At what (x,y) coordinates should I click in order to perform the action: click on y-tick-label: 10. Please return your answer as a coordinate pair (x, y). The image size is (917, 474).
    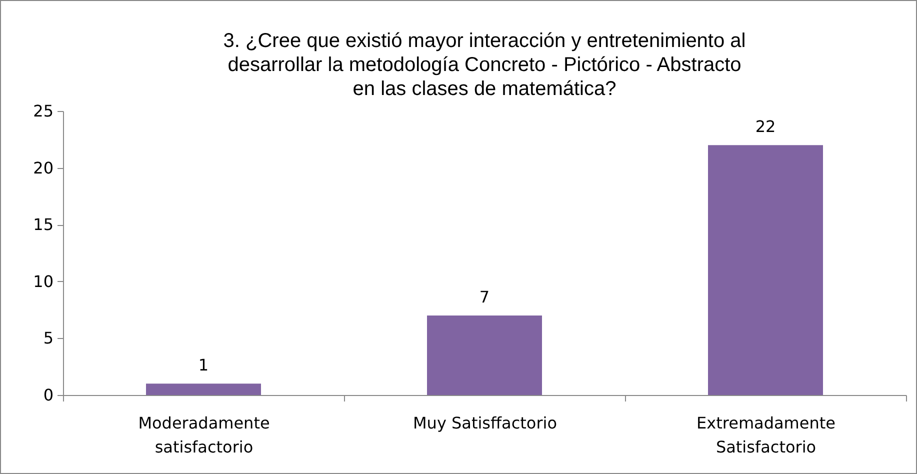
    Looking at the image, I should click on (43, 281).